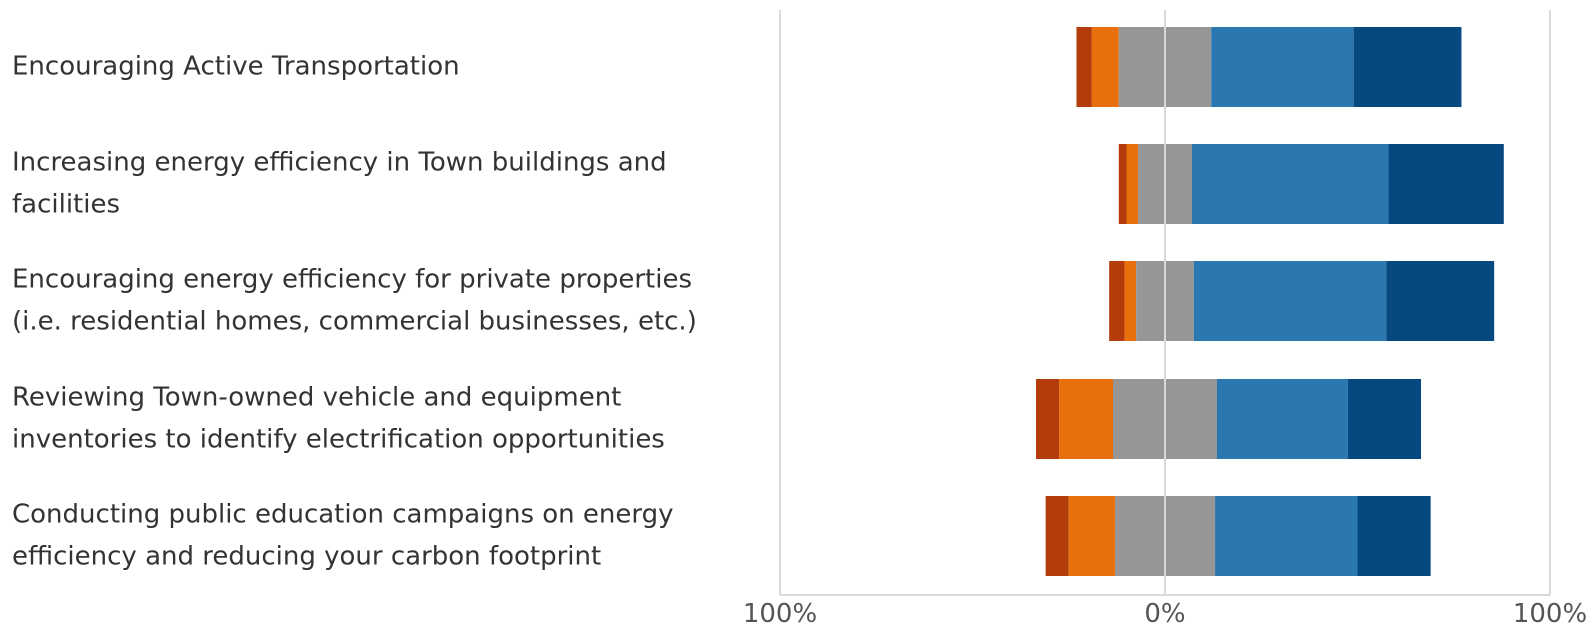 The height and width of the screenshot is (633, 1592). I want to click on category-label: Encouraging Active Transportation, so click(236, 67).